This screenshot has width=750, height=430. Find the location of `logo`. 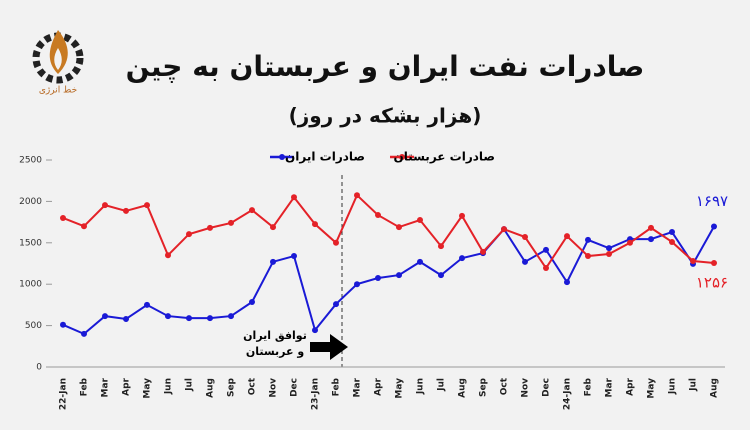

logo is located at coordinates (58, 57).